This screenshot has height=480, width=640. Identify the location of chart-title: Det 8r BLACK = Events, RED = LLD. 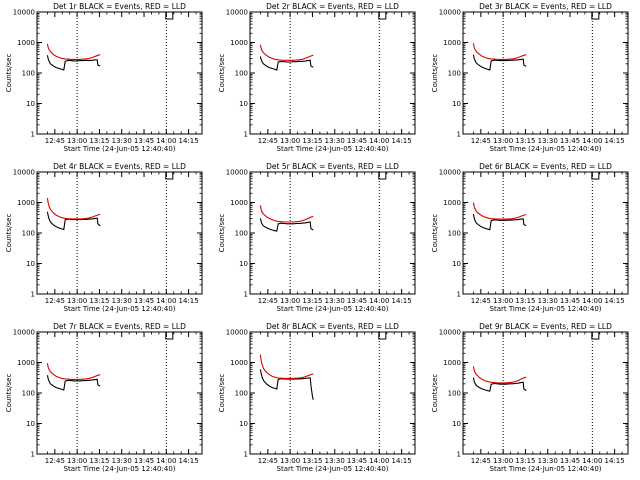
(332, 326).